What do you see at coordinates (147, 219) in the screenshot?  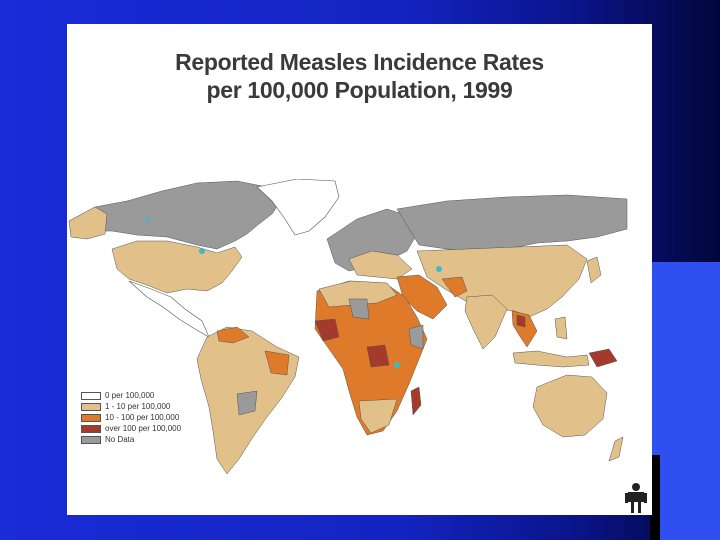 I see `hudson-lakes` at bounding box center [147, 219].